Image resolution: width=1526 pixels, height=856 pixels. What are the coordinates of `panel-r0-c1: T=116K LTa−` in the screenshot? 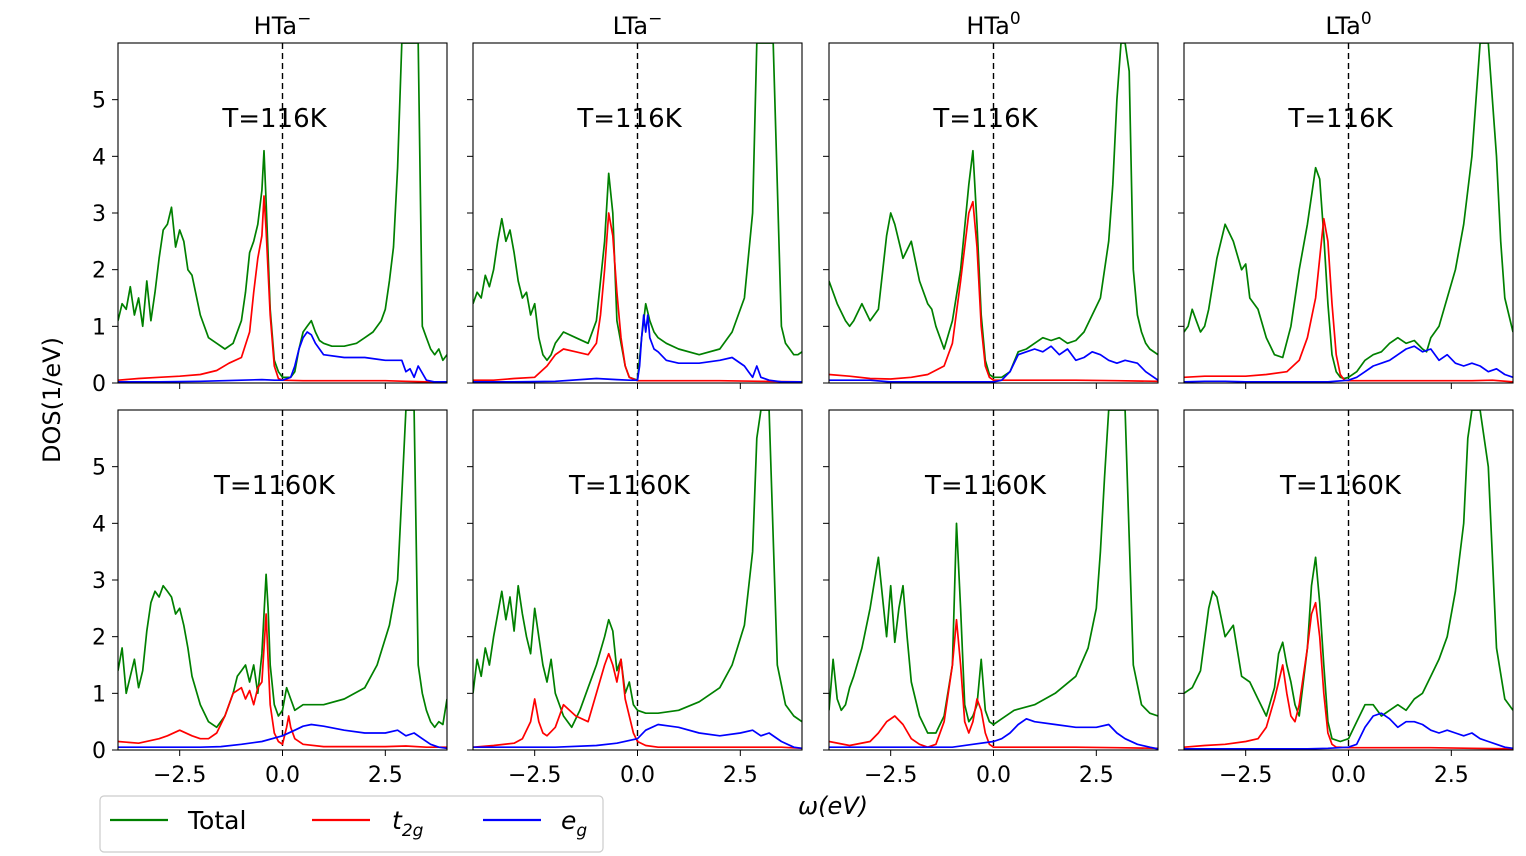 It's located at (635, 199).